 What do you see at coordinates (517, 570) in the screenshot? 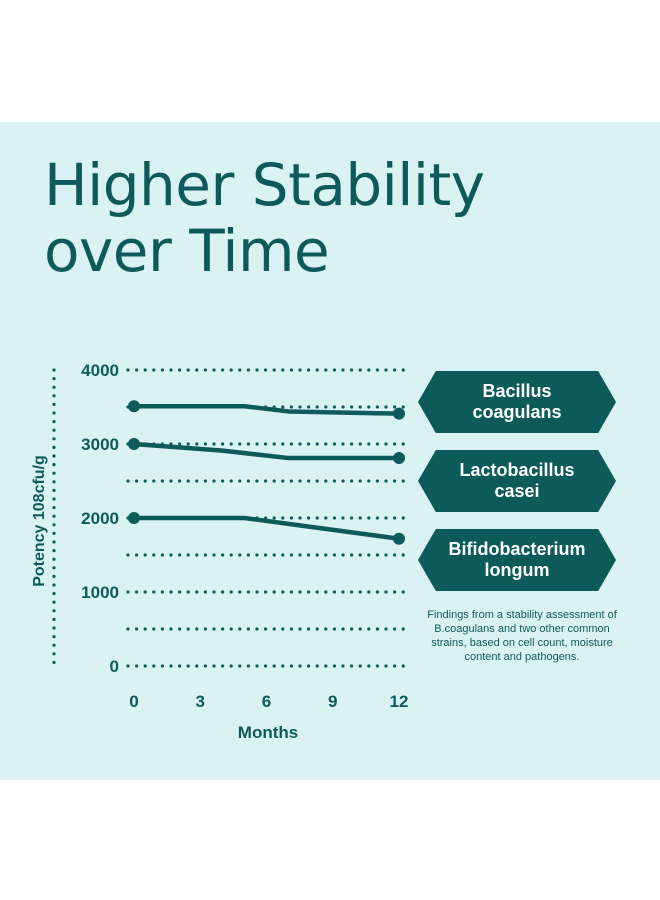
I see `legend-label-line: longum` at bounding box center [517, 570].